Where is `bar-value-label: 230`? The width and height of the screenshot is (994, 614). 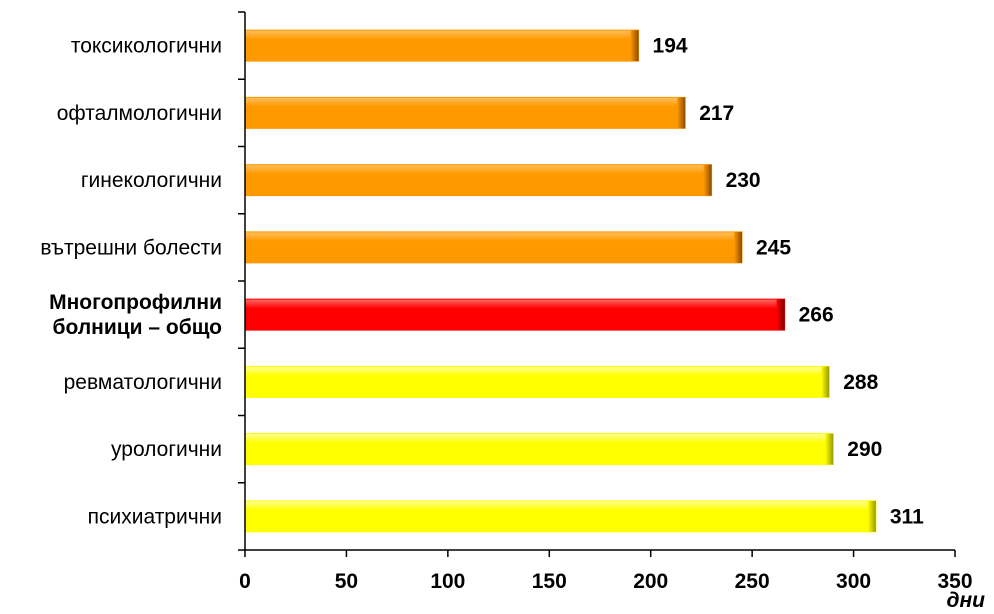
bar-value-label: 230 is located at coordinates (743, 180).